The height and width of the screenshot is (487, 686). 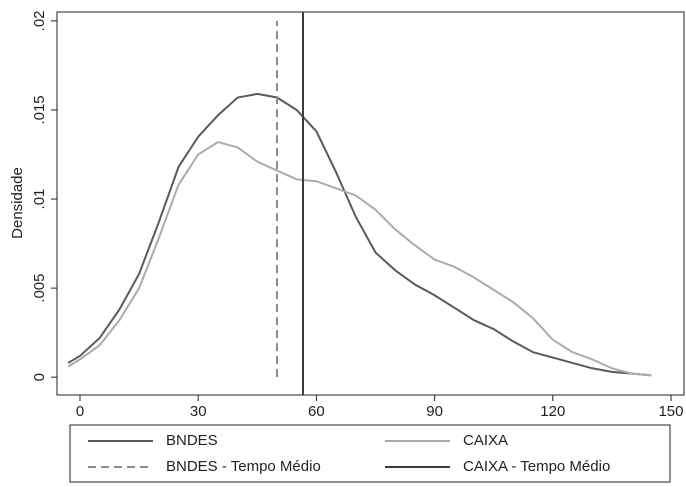 What do you see at coordinates (39, 288) in the screenshot?
I see `y-tick-label: .005` at bounding box center [39, 288].